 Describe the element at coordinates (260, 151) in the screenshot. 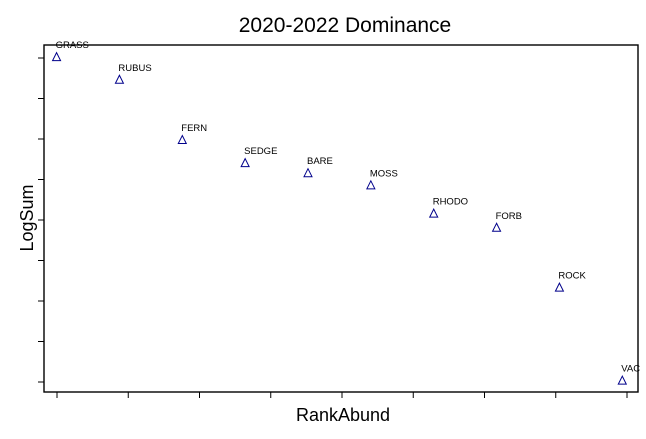

I see `point-label: SEDGE` at that location.